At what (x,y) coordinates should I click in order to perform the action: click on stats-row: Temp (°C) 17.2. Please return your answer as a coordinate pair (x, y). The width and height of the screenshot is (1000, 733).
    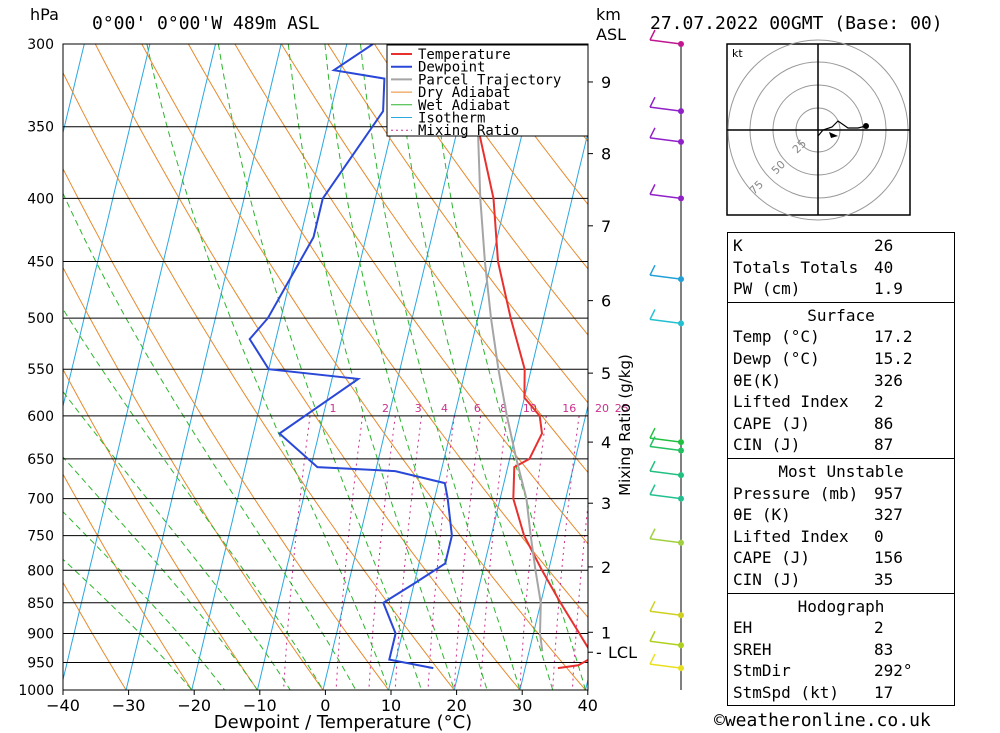
    Looking at the image, I should click on (841, 337).